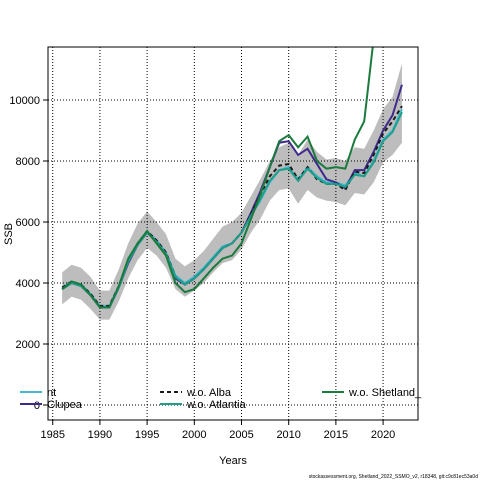 The image size is (480, 485). I want to click on legend-label: nt, so click(51, 393).